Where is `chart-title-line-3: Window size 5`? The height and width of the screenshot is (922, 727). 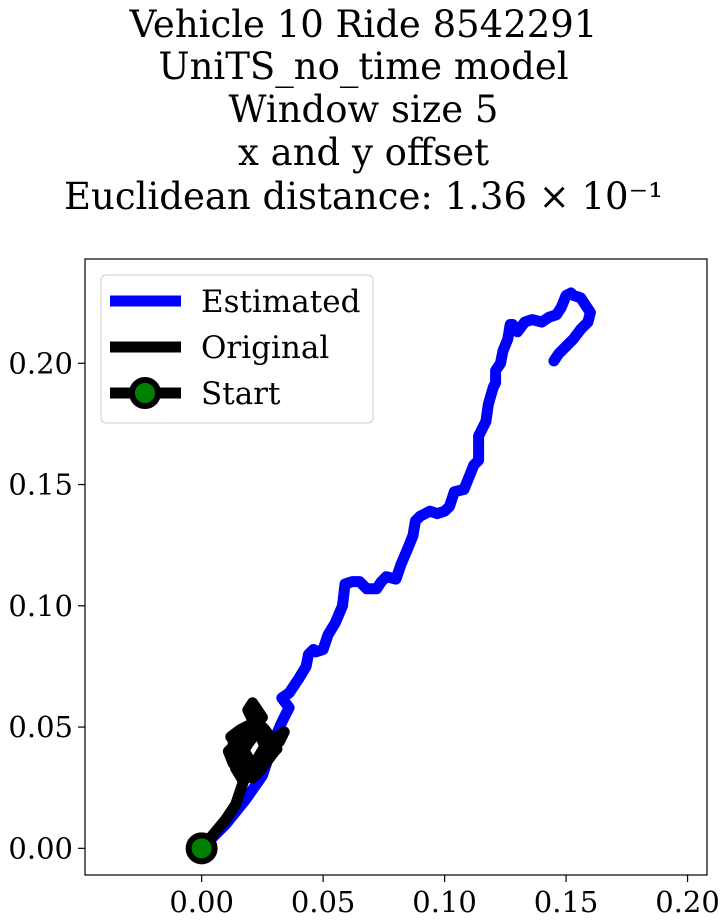 chart-title-line-3: Window size 5 is located at coordinates (363, 109).